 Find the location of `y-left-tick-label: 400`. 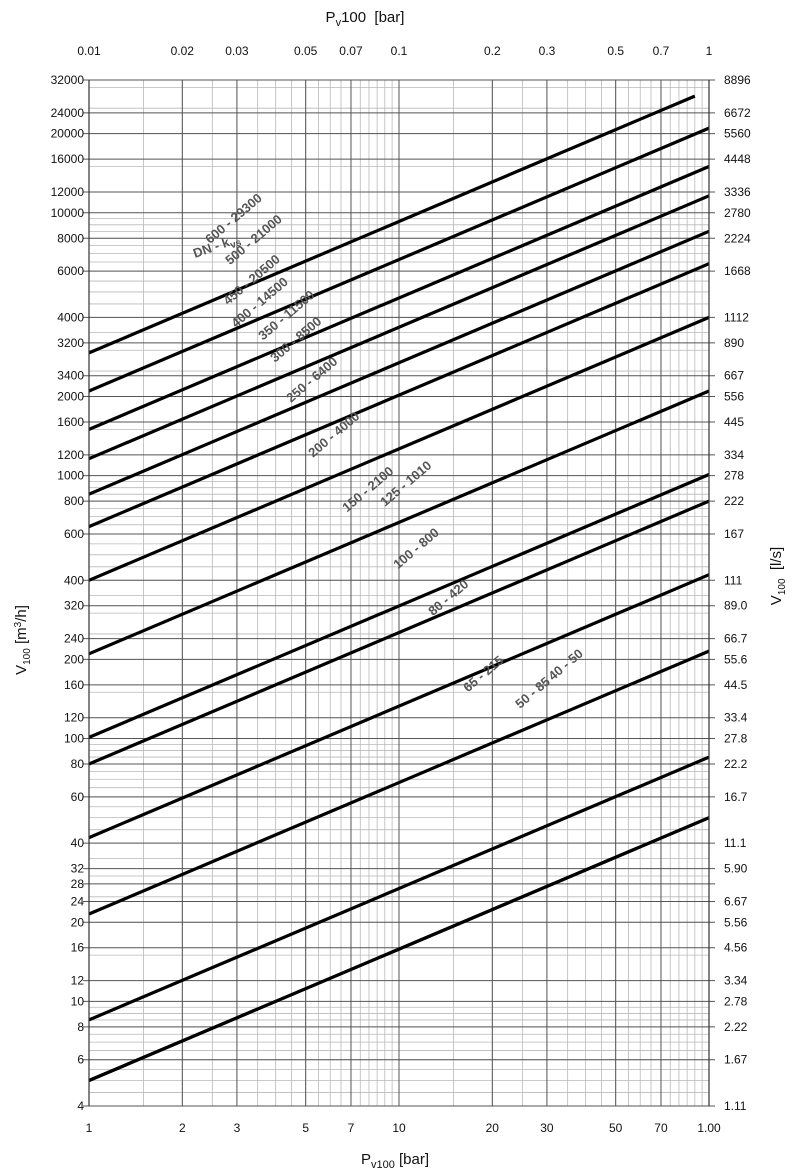

y-left-tick-label: 400 is located at coordinates (74, 580).